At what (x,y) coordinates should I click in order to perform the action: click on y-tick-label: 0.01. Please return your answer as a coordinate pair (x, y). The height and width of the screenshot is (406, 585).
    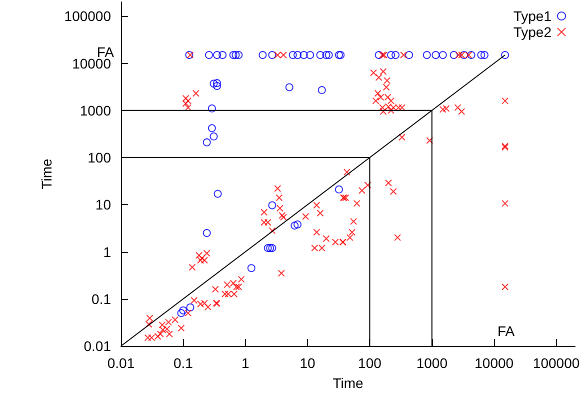
    Looking at the image, I should click on (98, 346).